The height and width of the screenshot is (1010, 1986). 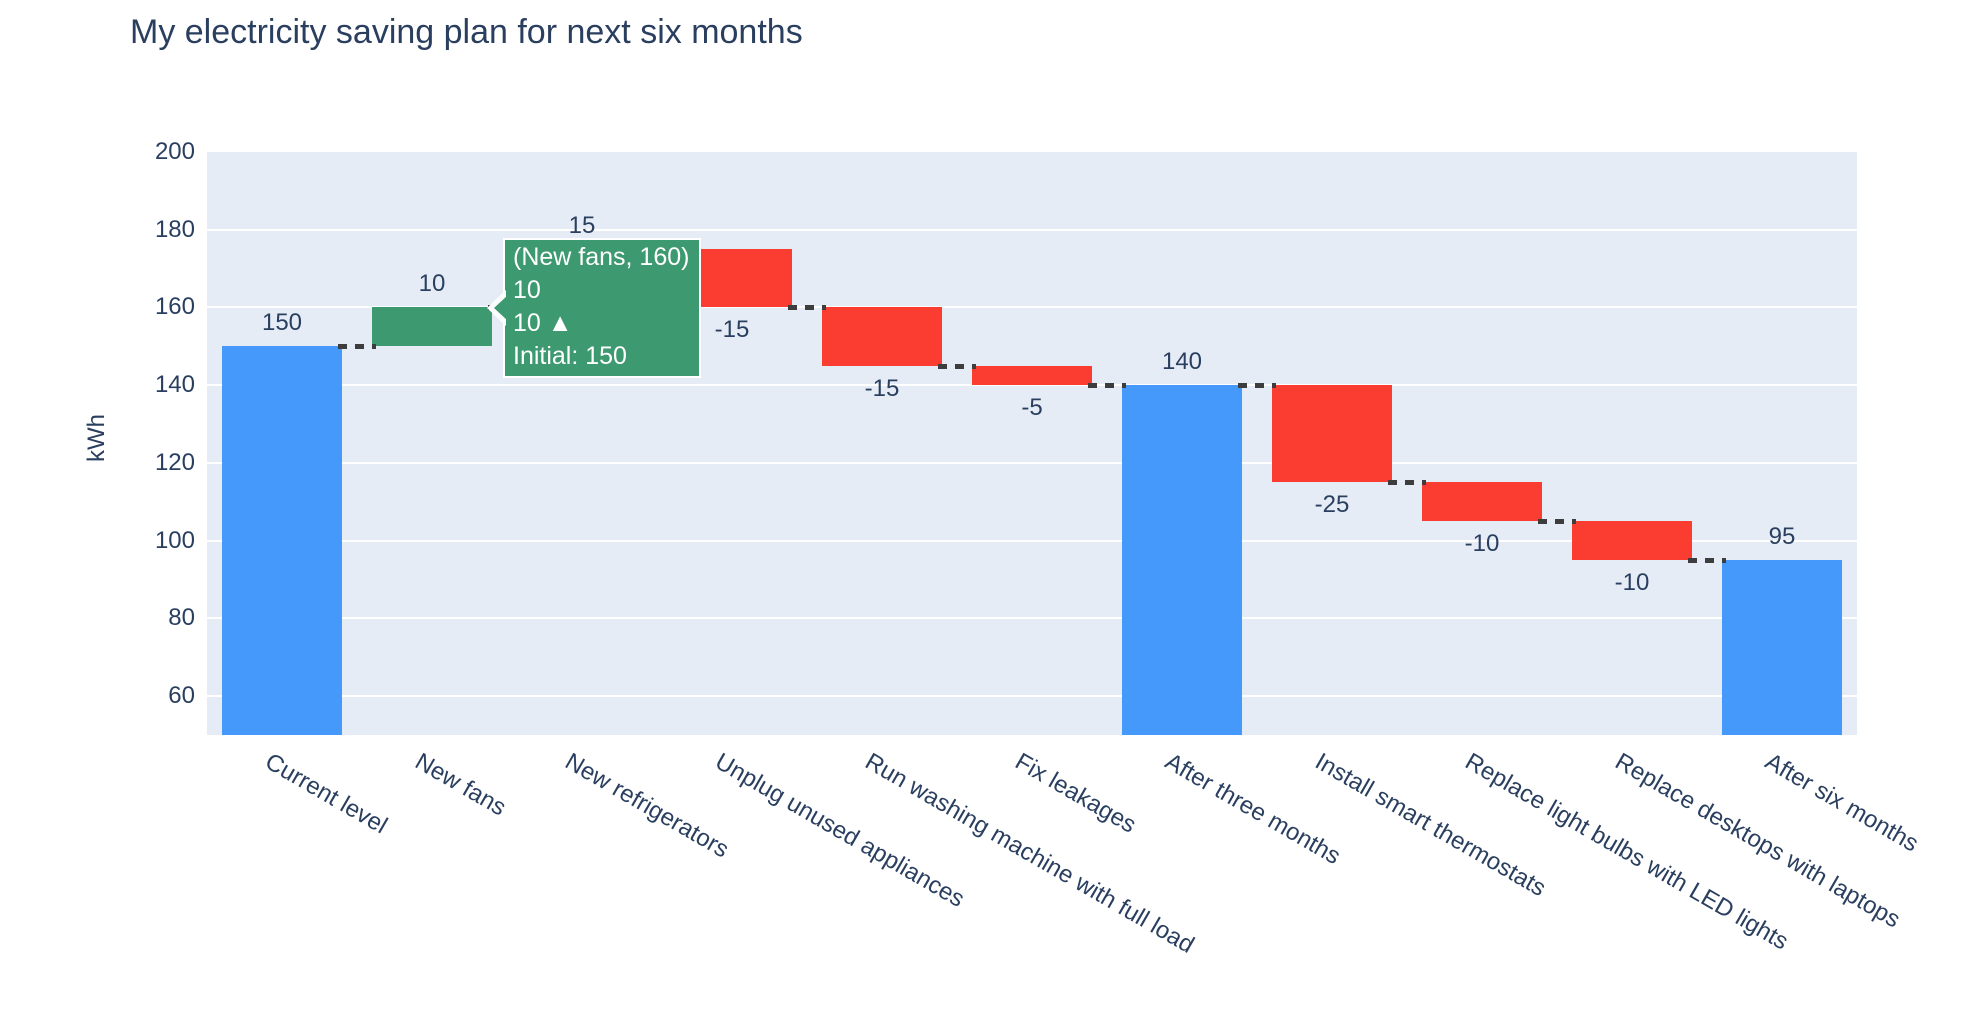 What do you see at coordinates (460, 785) in the screenshot?
I see `x-tick-label-new-fans: New fans` at bounding box center [460, 785].